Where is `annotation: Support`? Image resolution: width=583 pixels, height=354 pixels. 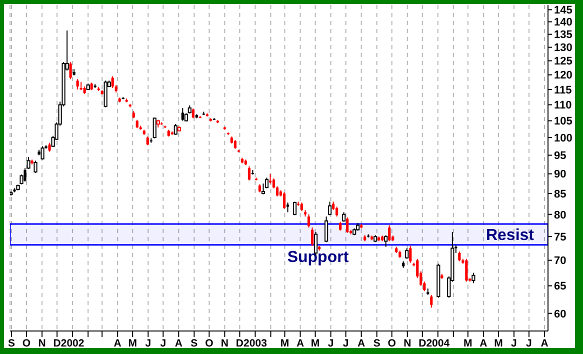 annotation: Support is located at coordinates (318, 257).